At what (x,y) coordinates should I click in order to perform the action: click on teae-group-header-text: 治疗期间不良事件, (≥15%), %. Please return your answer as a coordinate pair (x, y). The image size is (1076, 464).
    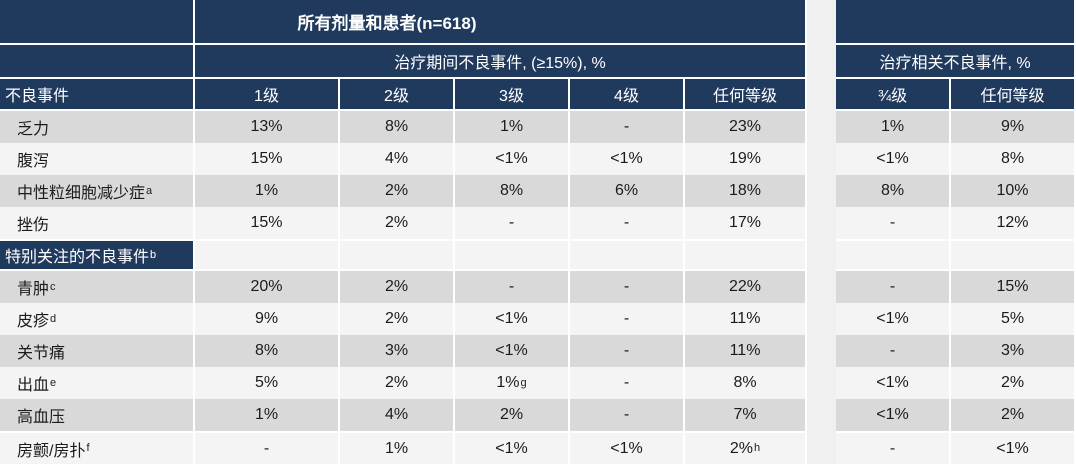
    Looking at the image, I should click on (500, 63).